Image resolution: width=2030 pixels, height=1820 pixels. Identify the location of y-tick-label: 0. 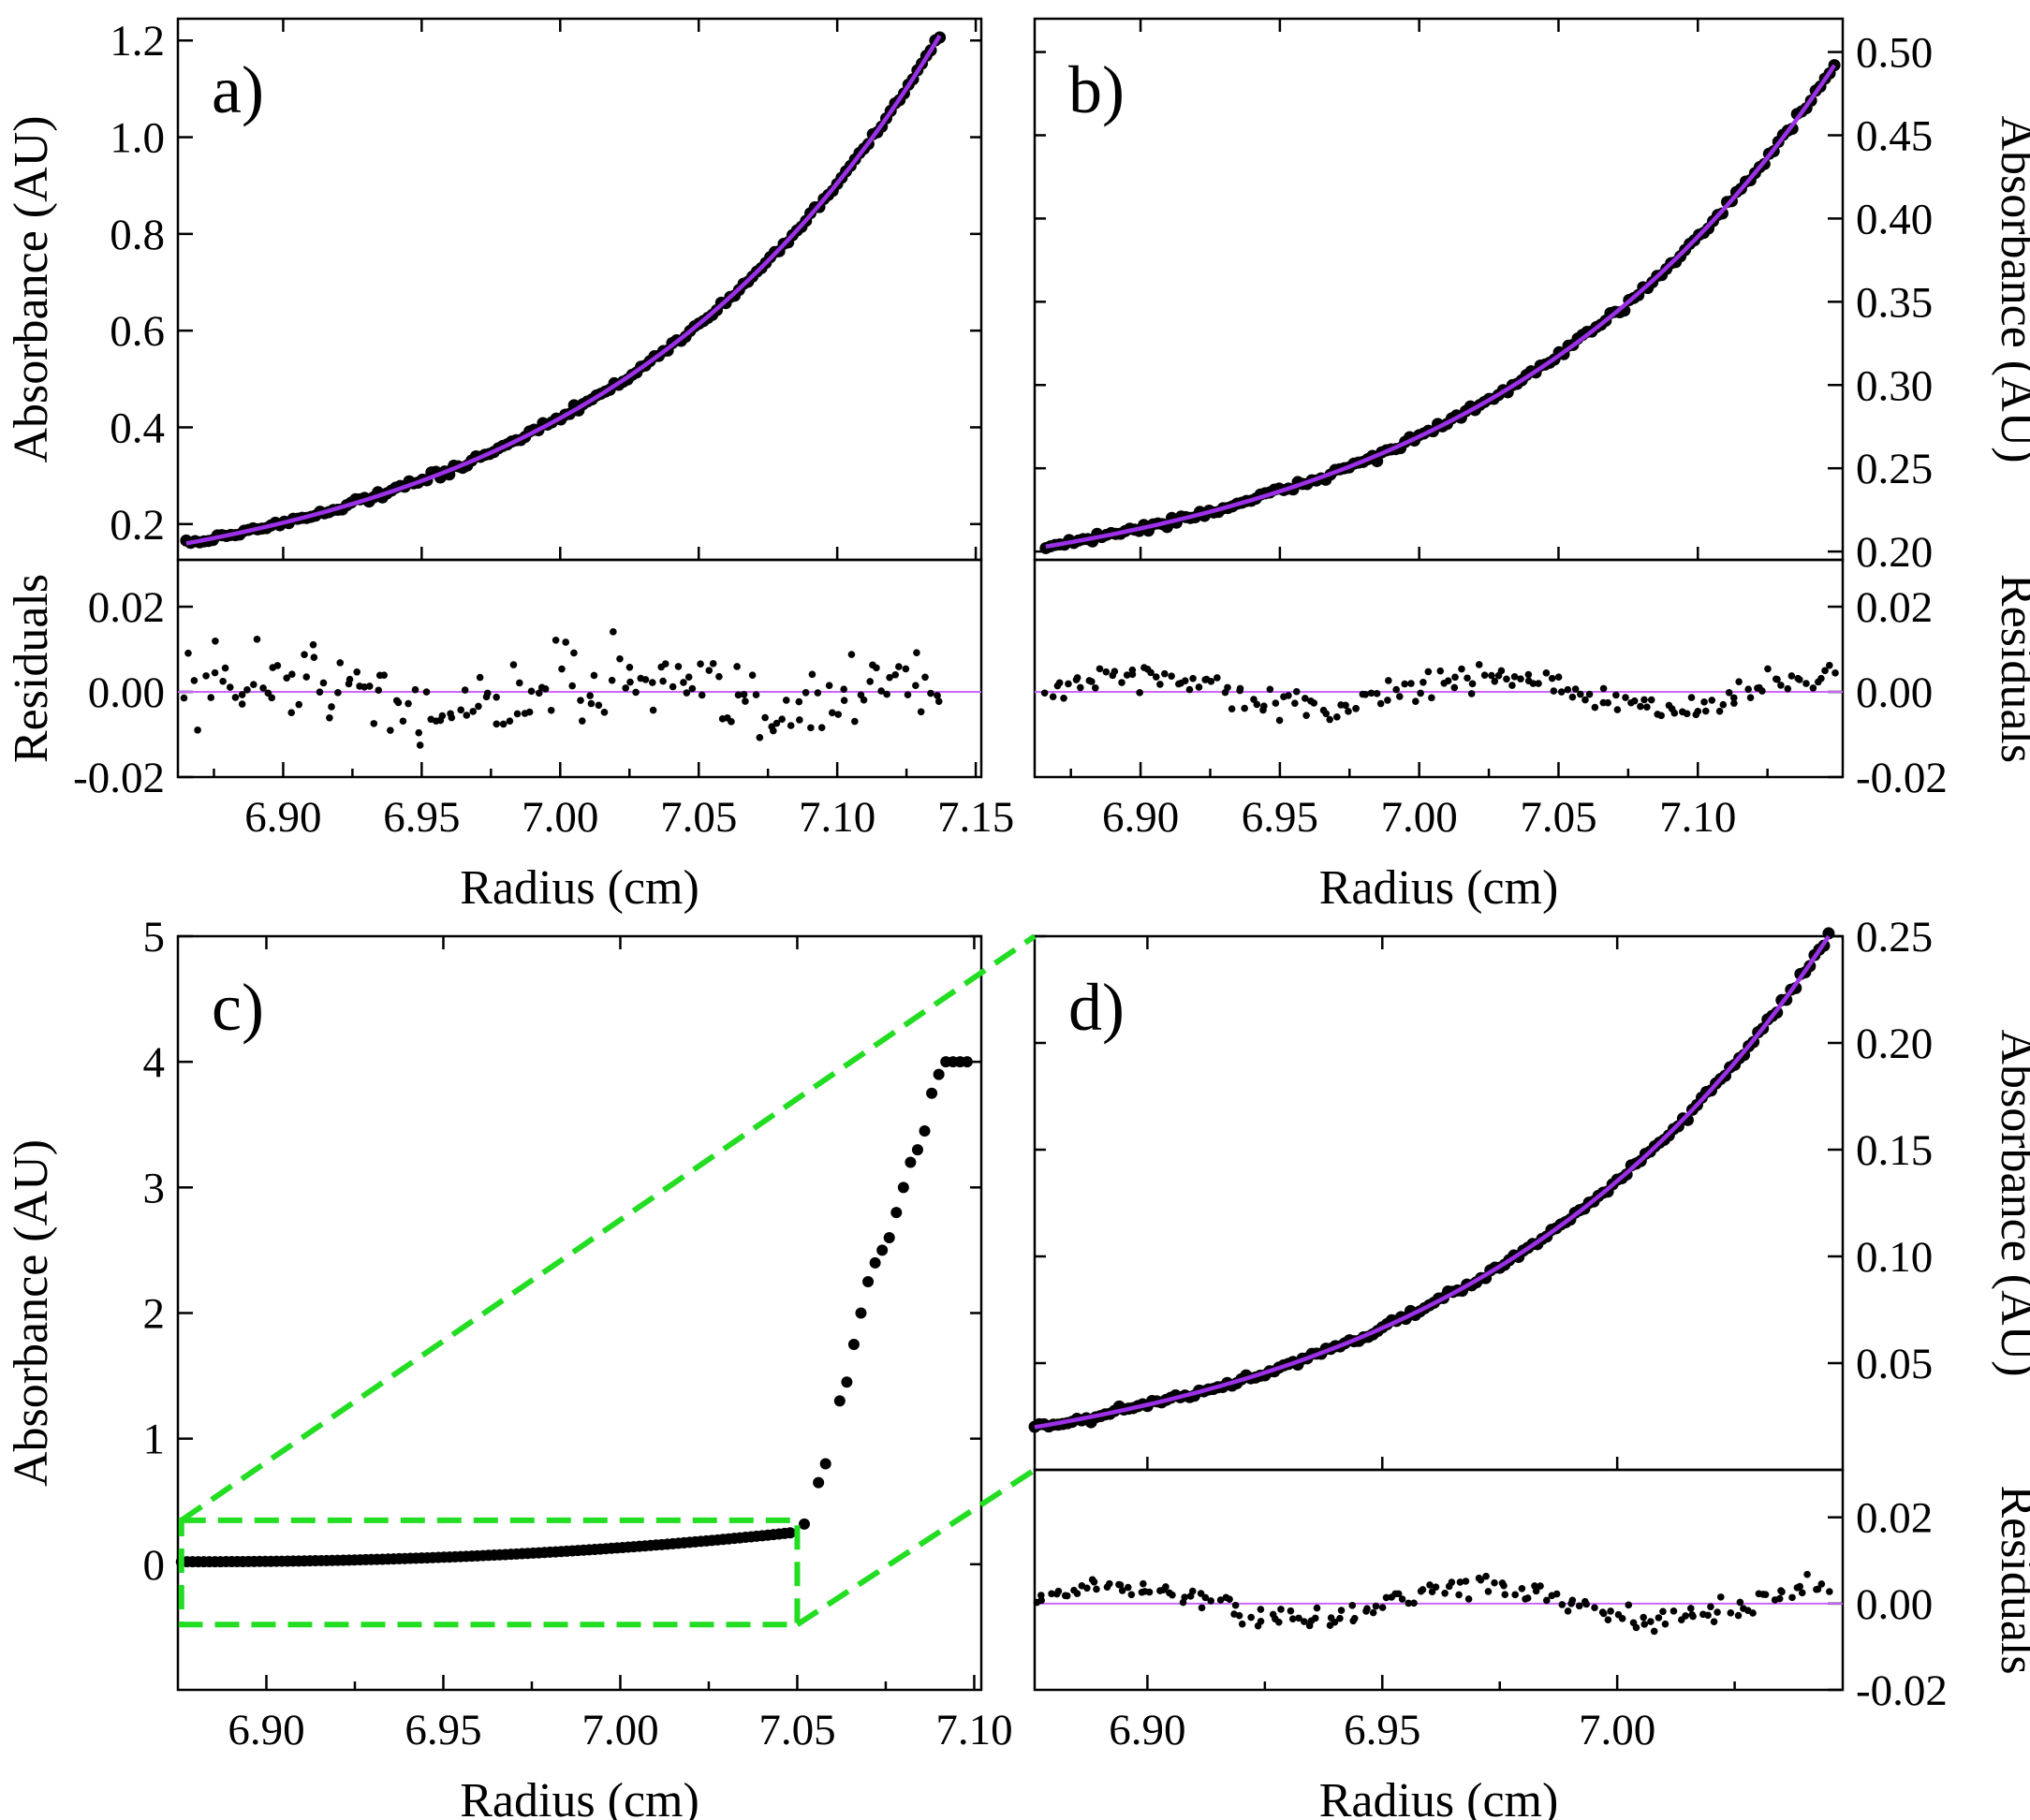
(155, 1565).